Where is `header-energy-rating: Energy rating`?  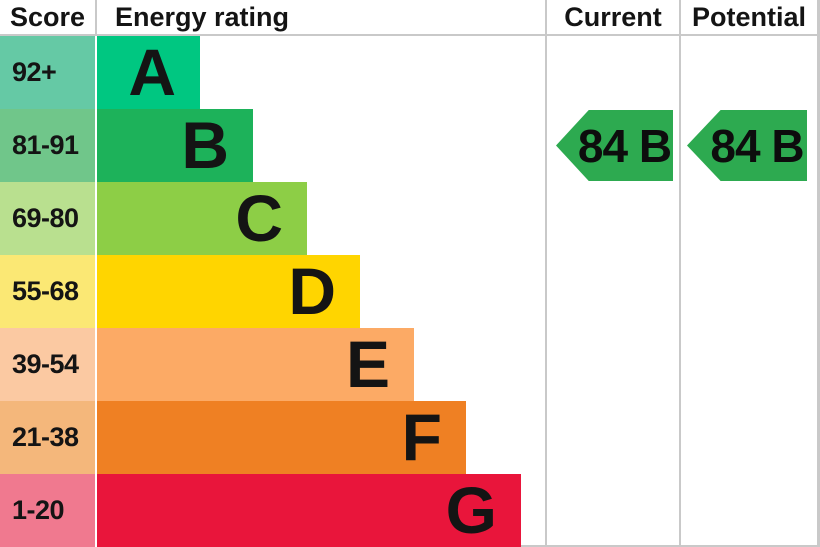 header-energy-rating: Energy rating is located at coordinates (202, 16).